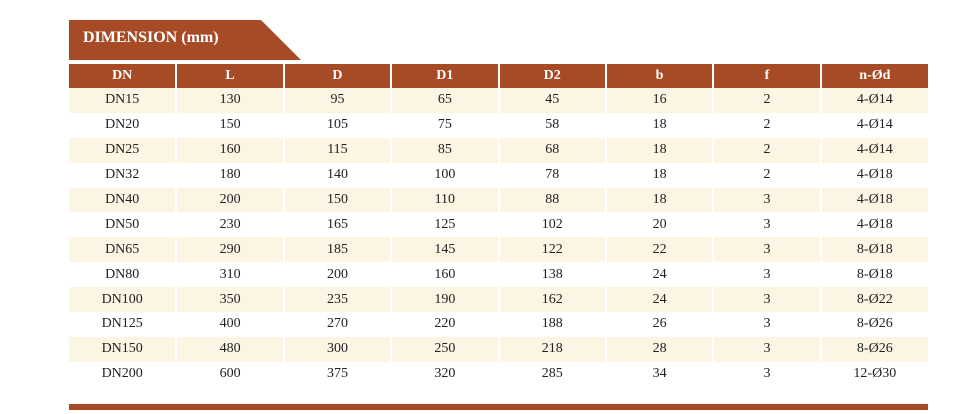  Describe the element at coordinates (873, 275) in the screenshot. I see `table-cell: 8-Ø18` at that location.